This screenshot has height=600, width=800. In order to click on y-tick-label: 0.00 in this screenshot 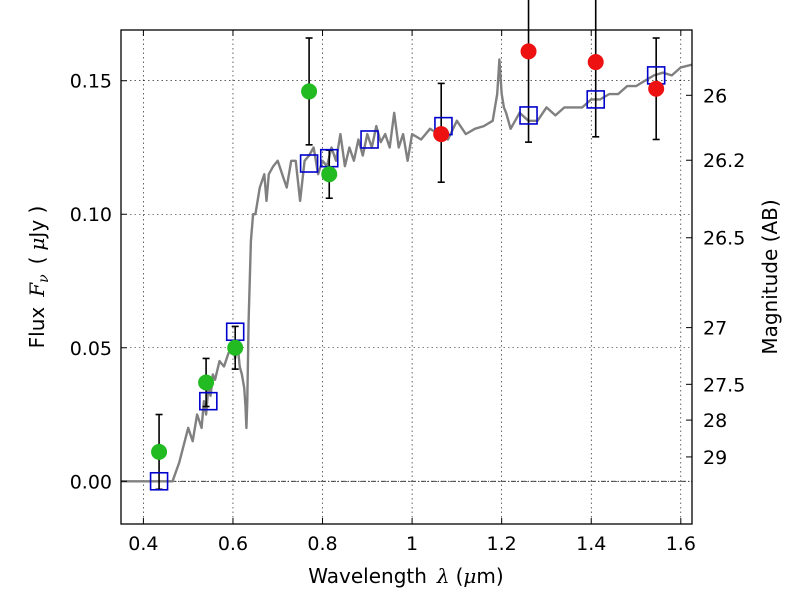, I will do `click(91, 482)`.